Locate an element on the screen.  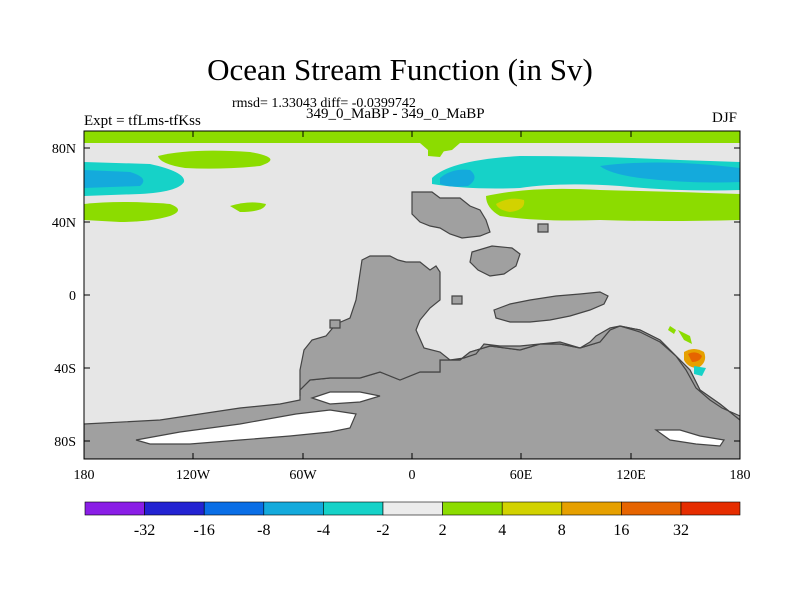
colorbar-label: 4 is located at coordinates (502, 530).